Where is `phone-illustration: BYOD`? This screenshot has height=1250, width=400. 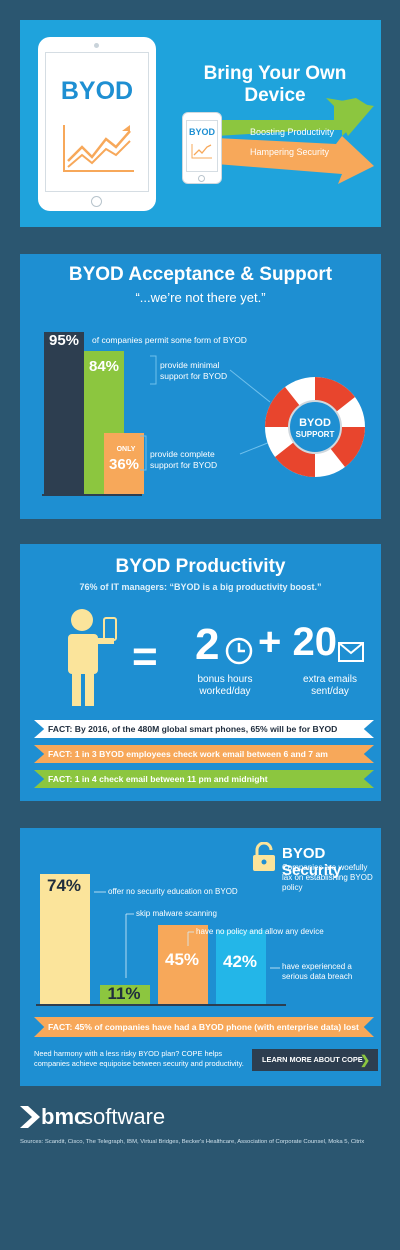
phone-illustration: BYOD is located at coordinates (202, 148).